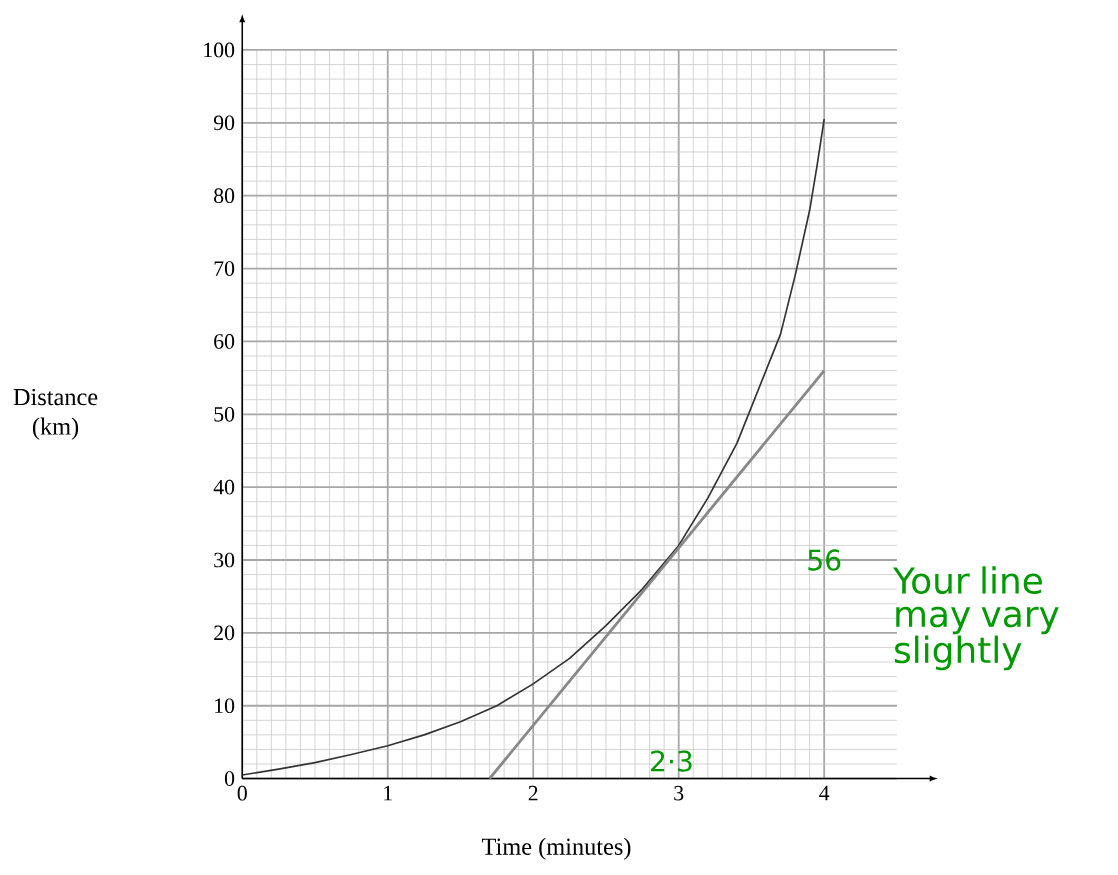 Image resolution: width=1118 pixels, height=875 pixels. Describe the element at coordinates (224, 633) in the screenshot. I see `y-tick-label: 20` at that location.